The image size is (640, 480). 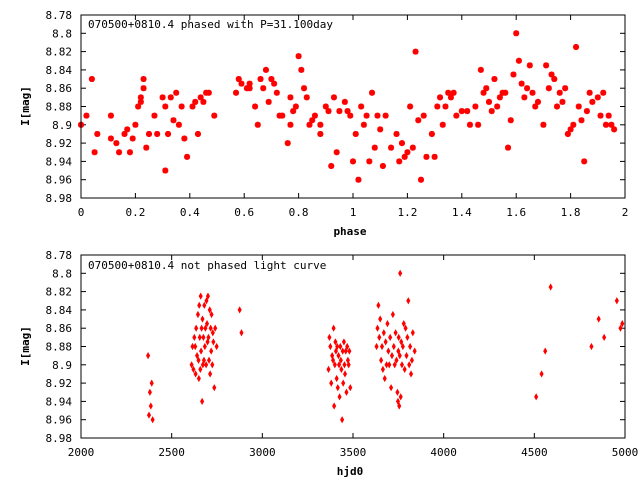 I want to click on phased-x-tick-label: 1.6, so click(x=516, y=212).